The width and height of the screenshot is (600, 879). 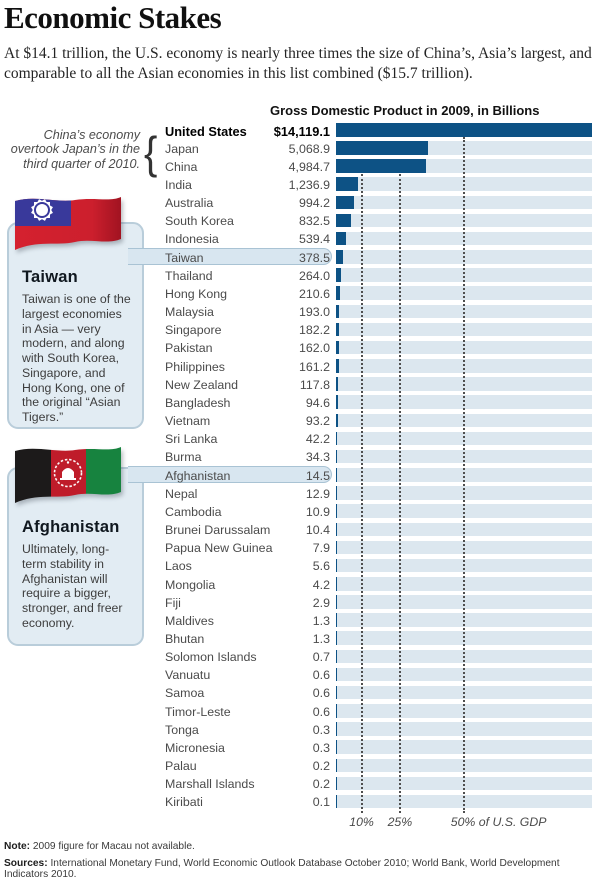 What do you see at coordinates (314, 348) in the screenshot?
I see `gdp-value: 162.0` at bounding box center [314, 348].